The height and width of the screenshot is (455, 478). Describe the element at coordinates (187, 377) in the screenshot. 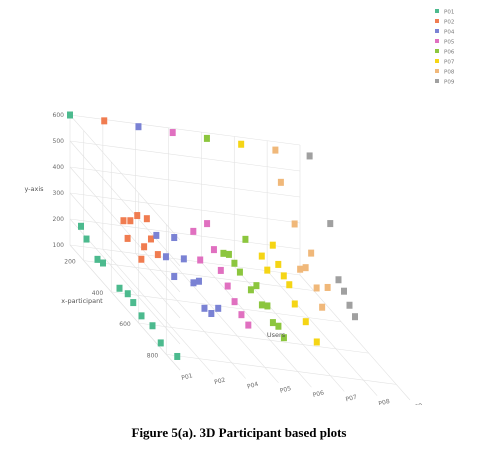

I see `z-tick-label: P01` at that location.